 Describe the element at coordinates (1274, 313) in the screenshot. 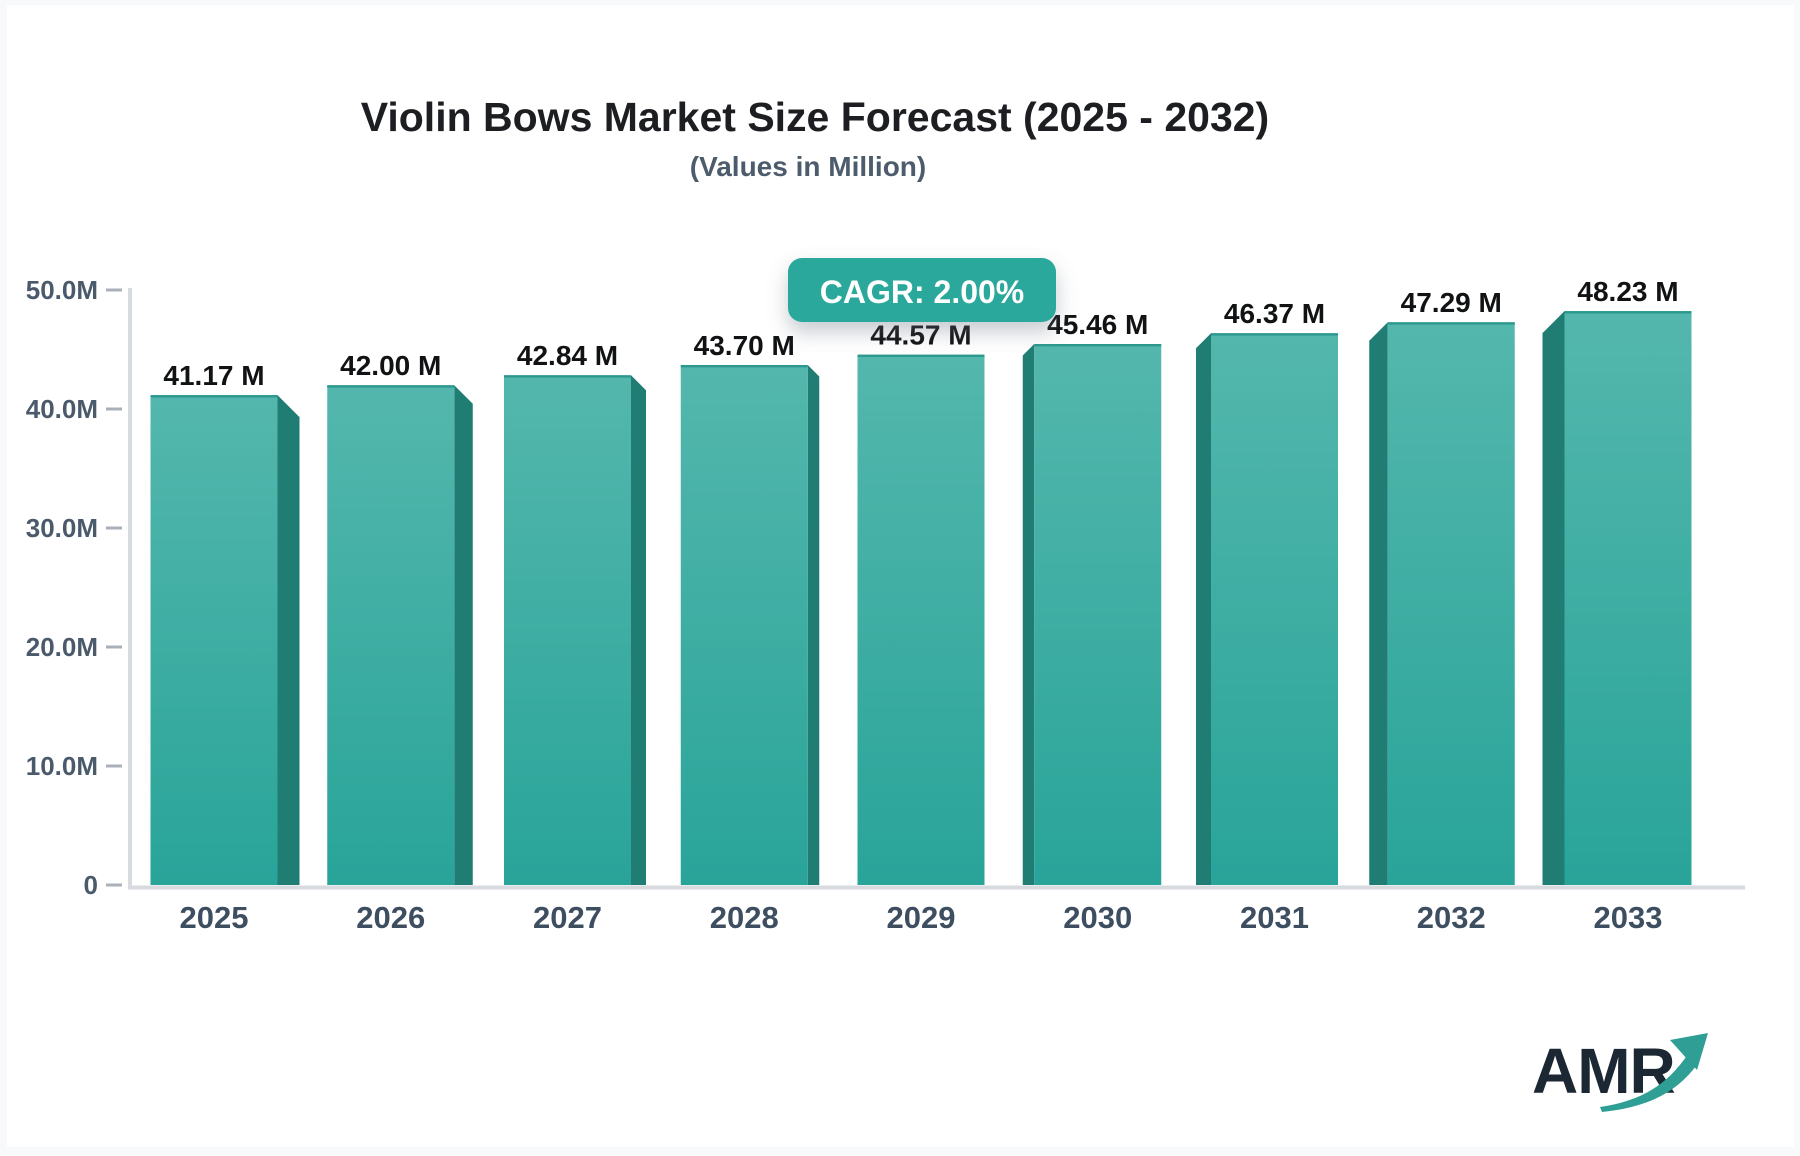

I see `bar-value-label: 46.37 M` at that location.